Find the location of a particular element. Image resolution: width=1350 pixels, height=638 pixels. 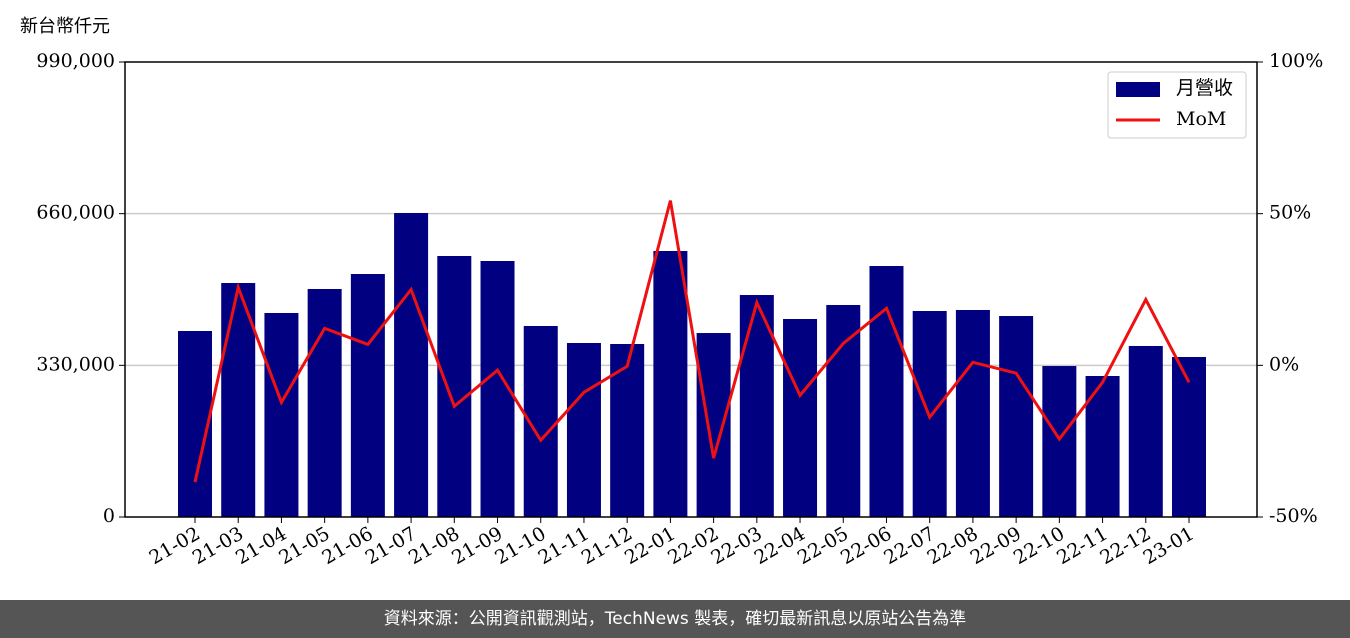

y2-tick-label: 100% is located at coordinates (1296, 61).